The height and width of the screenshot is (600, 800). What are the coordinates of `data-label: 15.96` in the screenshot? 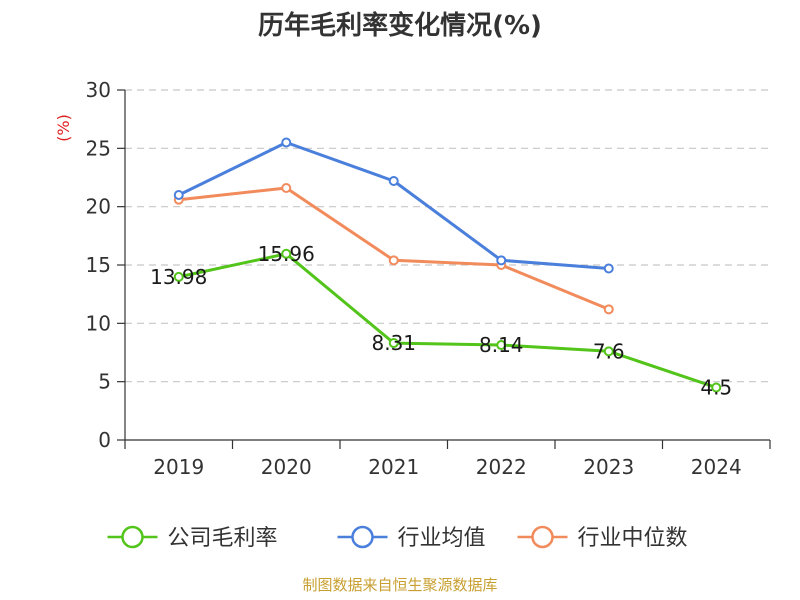 It's located at (286, 254).